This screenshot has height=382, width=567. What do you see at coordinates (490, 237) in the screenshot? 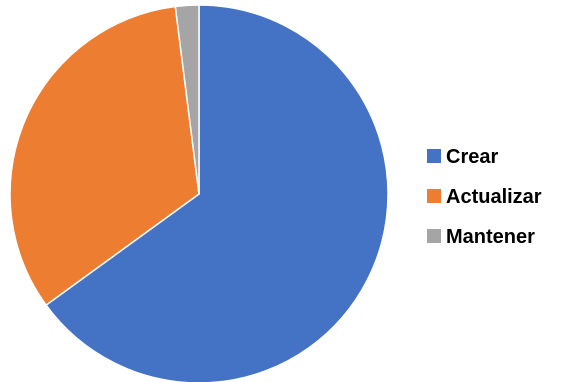
I see `legend-label-mantener: Mantener` at bounding box center [490, 237].